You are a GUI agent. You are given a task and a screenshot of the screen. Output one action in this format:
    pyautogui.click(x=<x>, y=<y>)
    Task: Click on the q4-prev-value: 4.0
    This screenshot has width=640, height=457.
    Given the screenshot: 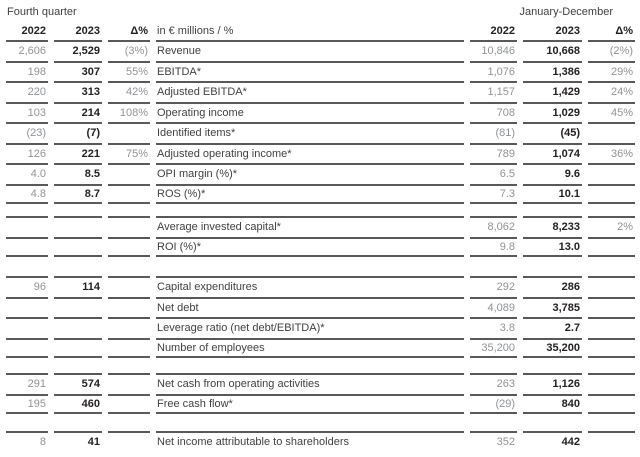 What is the action you would take?
    pyautogui.click(x=27, y=173)
    